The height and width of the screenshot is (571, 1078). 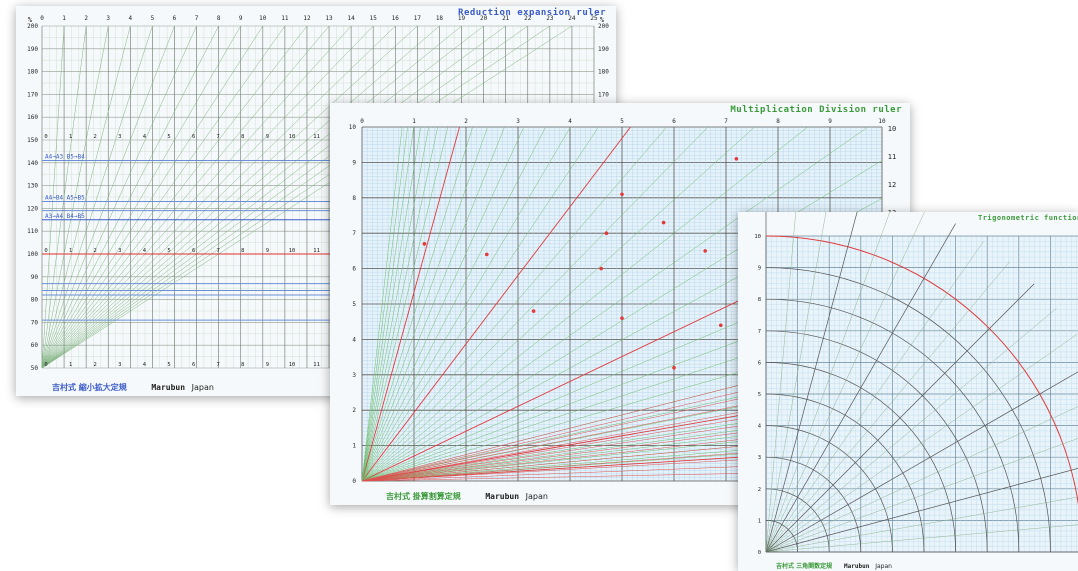 What do you see at coordinates (759, 490) in the screenshot?
I see `trig-y-tick-label: 2` at bounding box center [759, 490].